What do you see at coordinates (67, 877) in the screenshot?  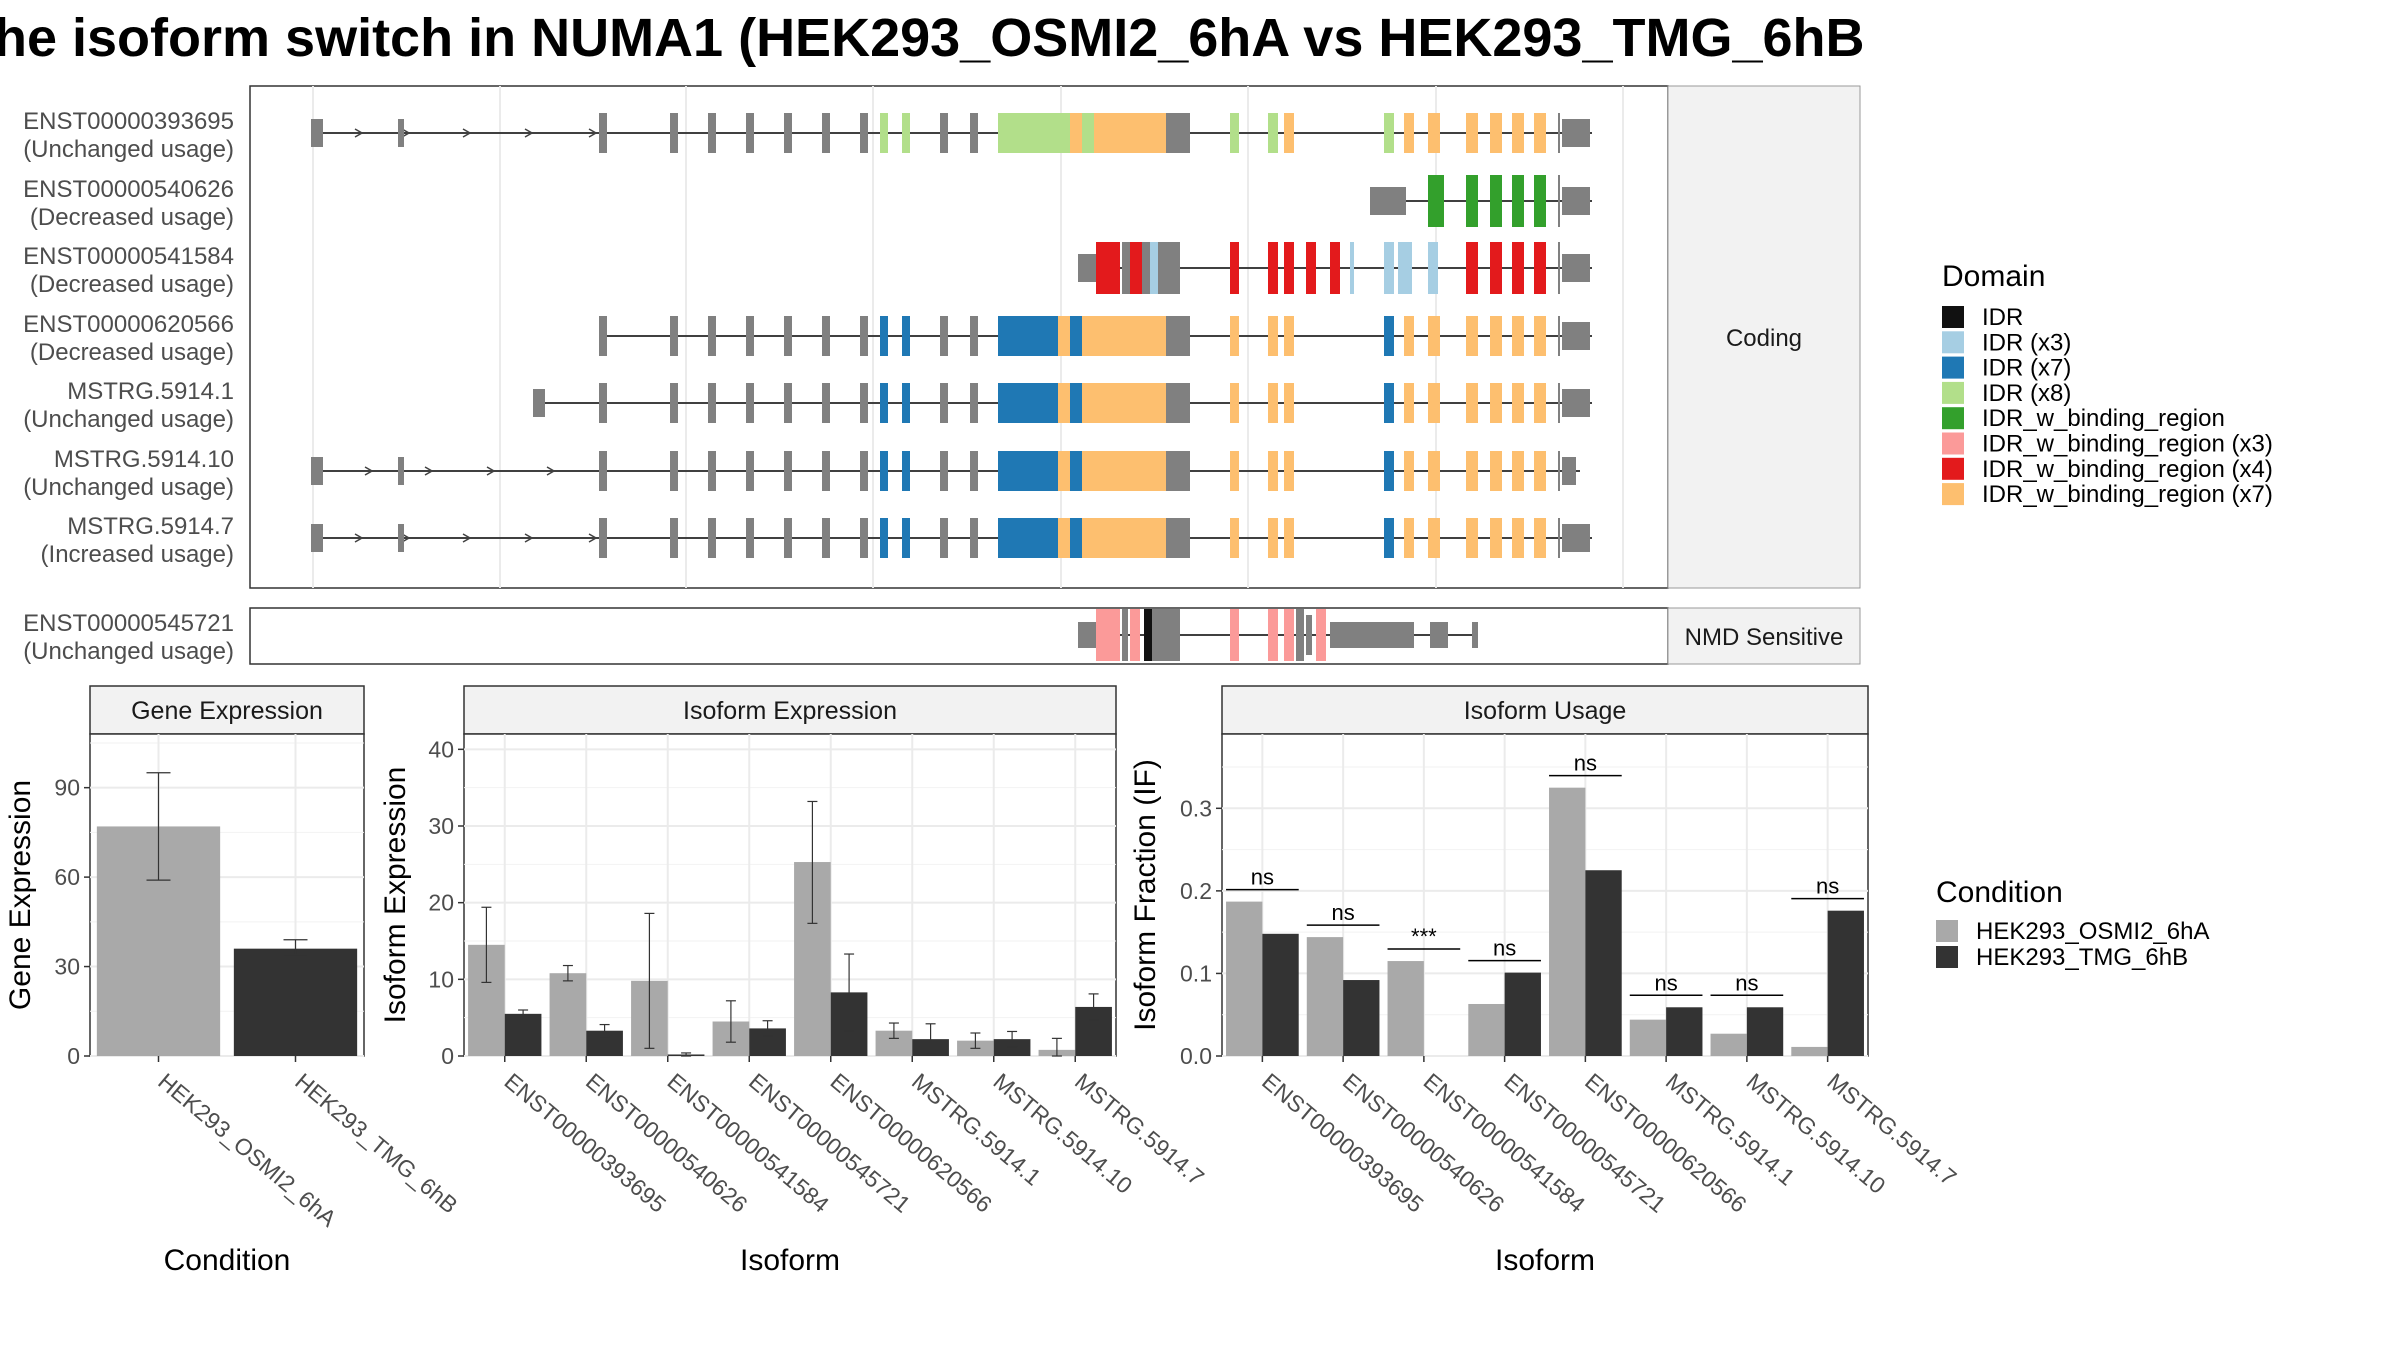 I see `y-tick-label: 60` at bounding box center [67, 877].